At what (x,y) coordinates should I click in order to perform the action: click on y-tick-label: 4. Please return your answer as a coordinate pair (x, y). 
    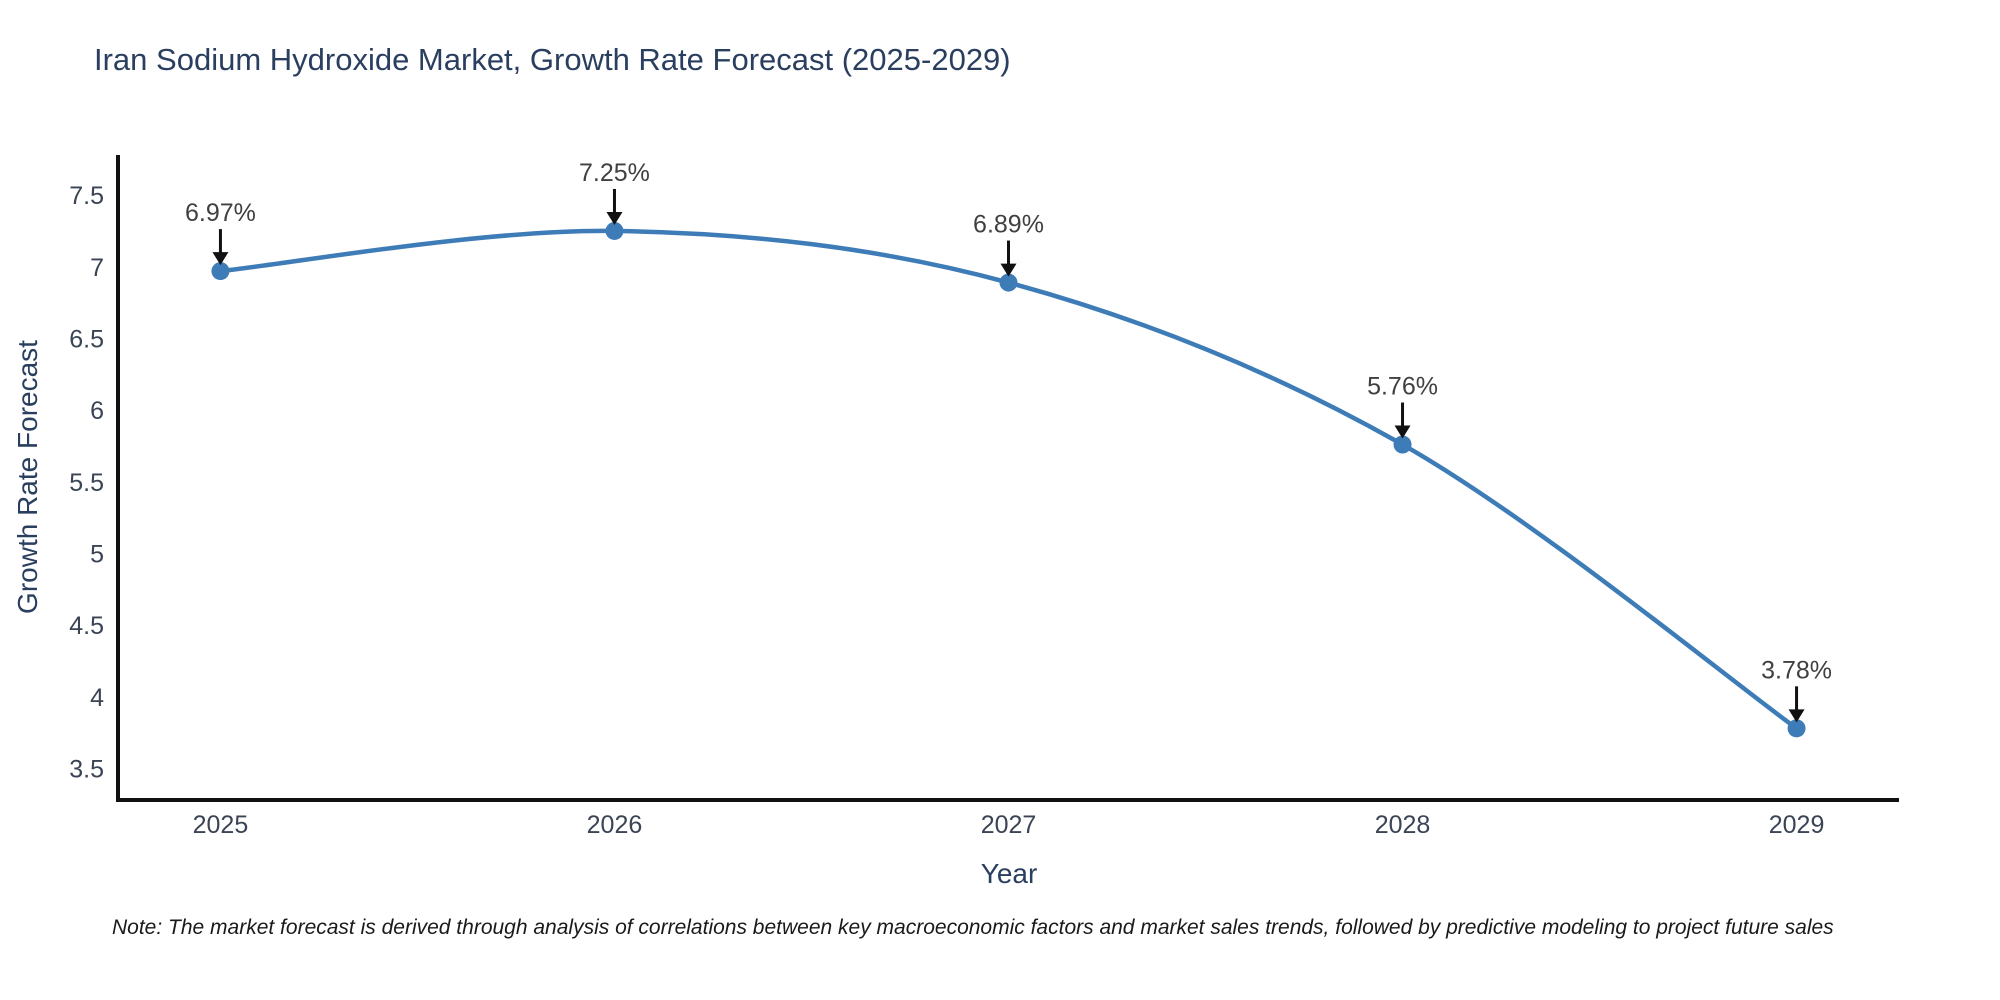
    Looking at the image, I should click on (97, 698).